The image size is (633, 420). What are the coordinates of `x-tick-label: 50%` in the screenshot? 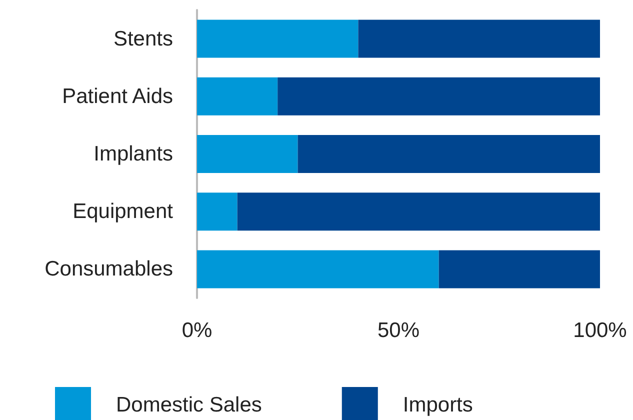 It's located at (398, 330).